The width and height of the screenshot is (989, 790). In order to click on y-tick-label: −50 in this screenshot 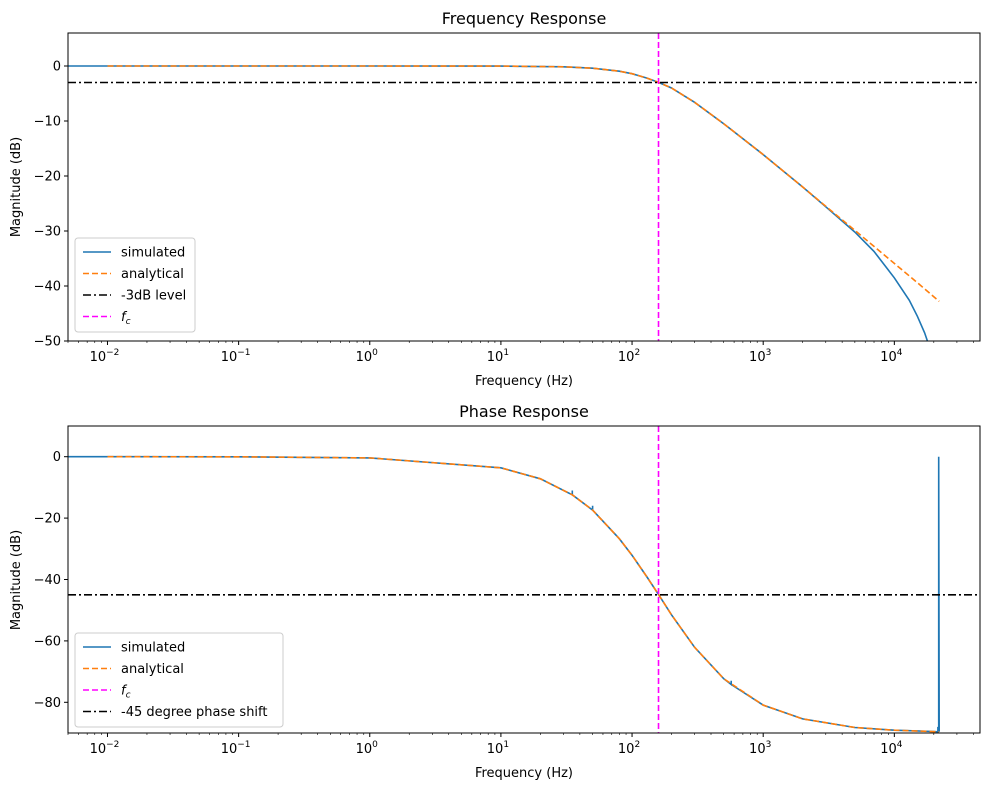, I will do `click(47, 342)`.